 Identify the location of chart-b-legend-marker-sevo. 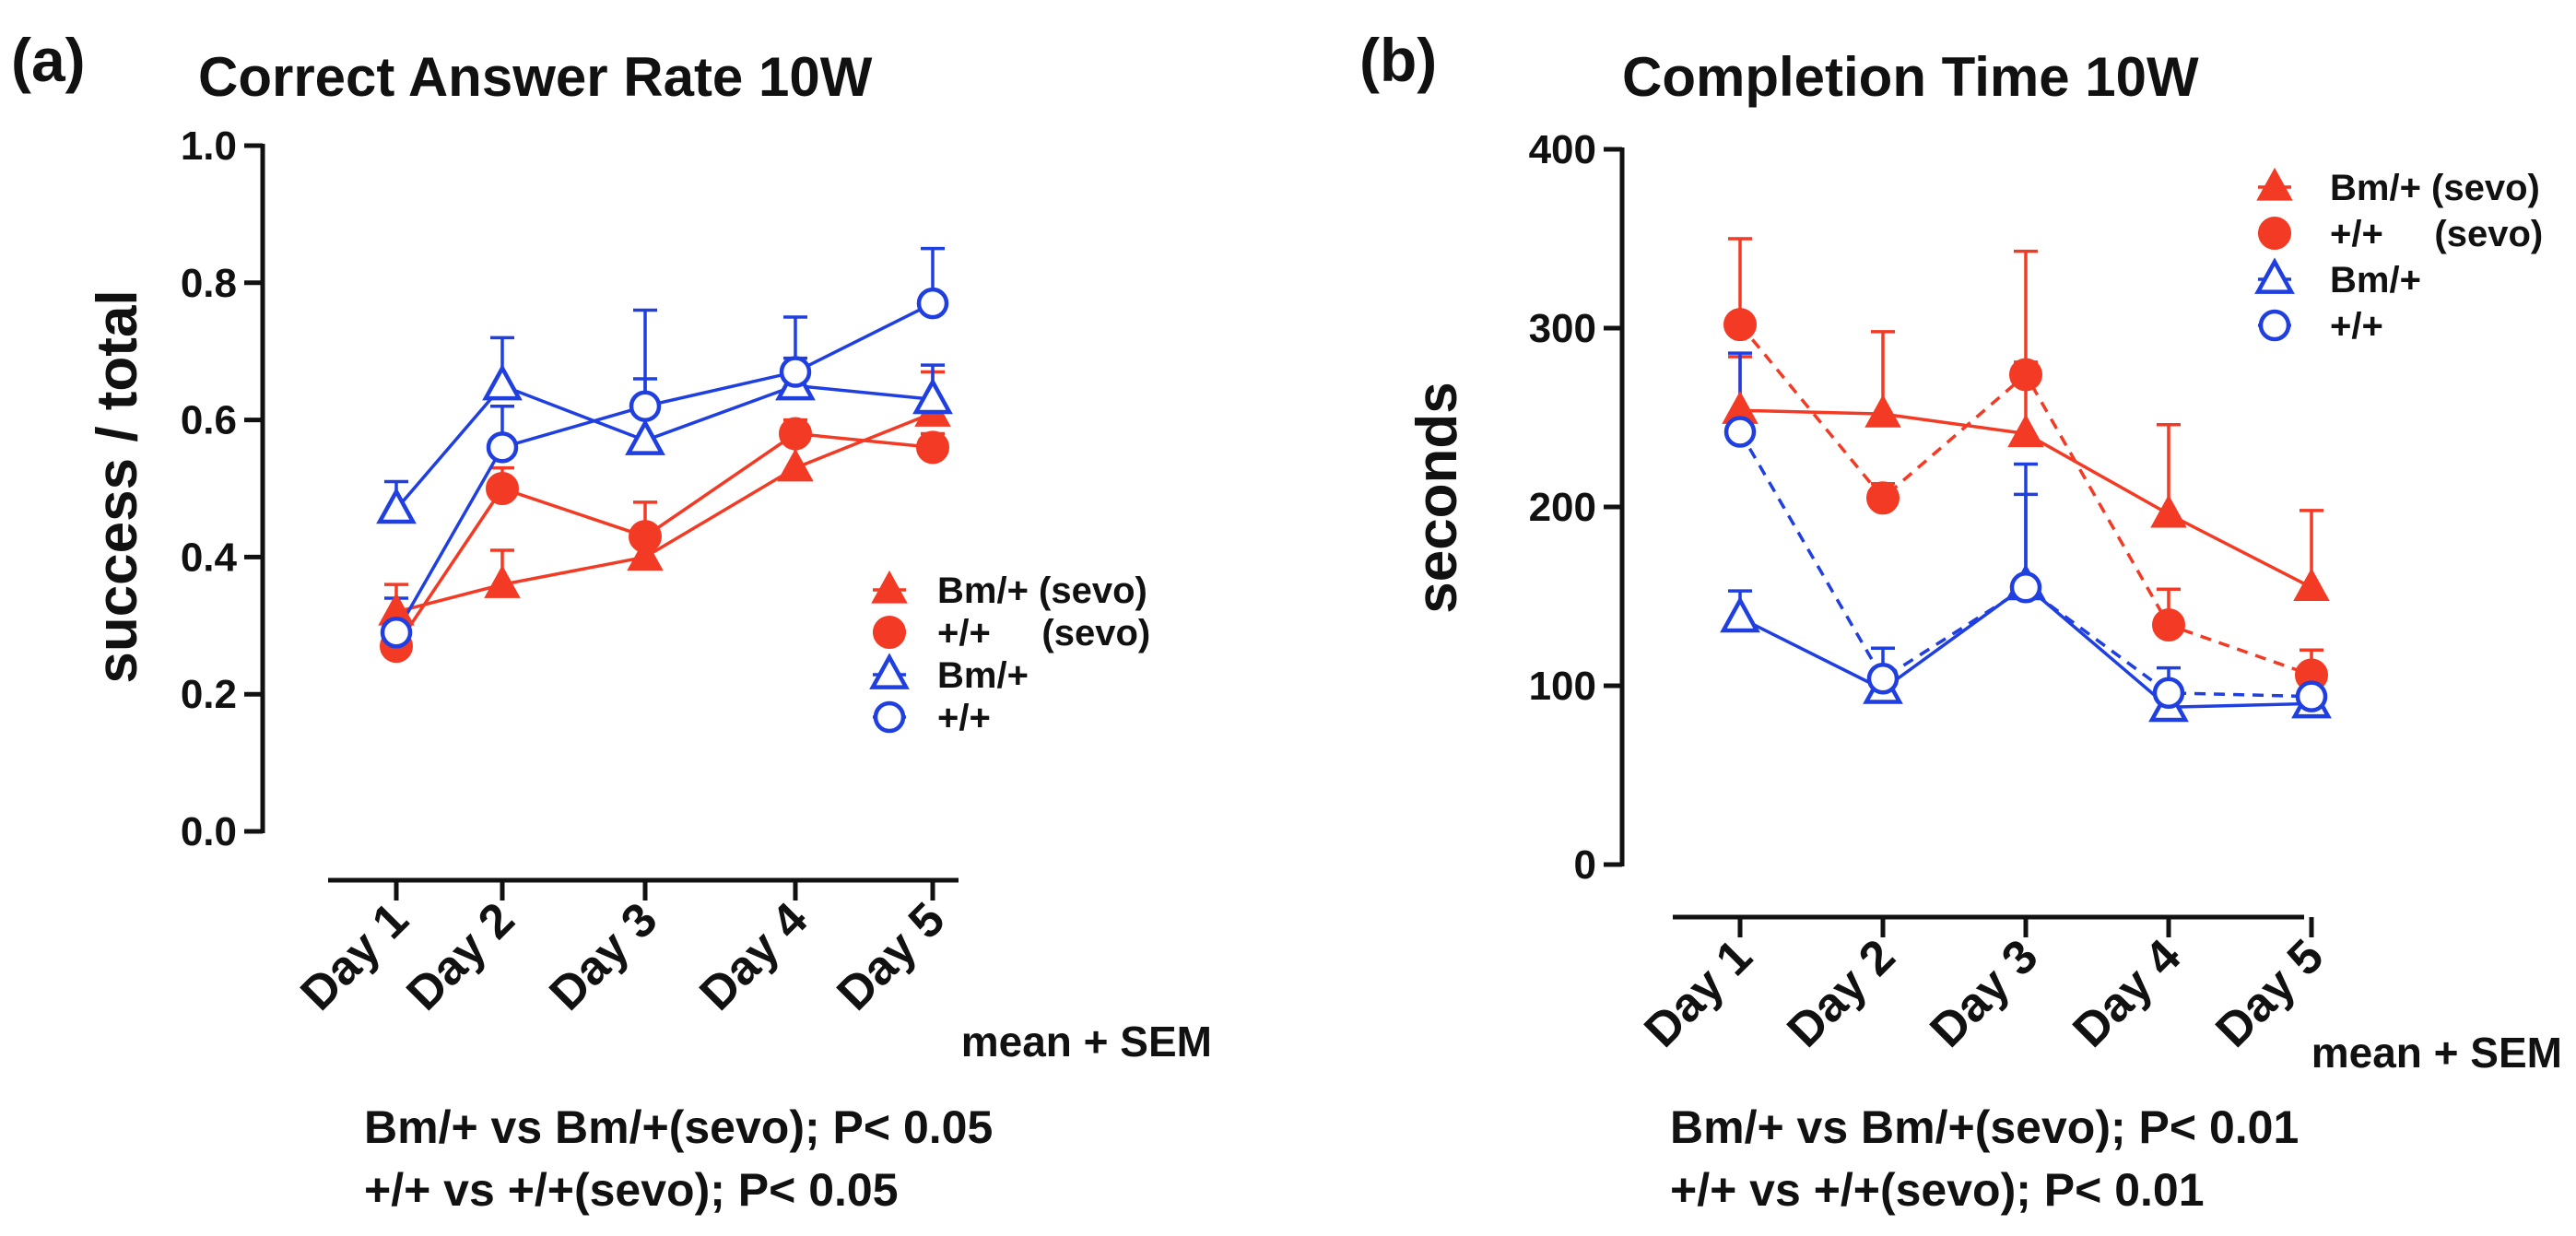
(2275, 234).